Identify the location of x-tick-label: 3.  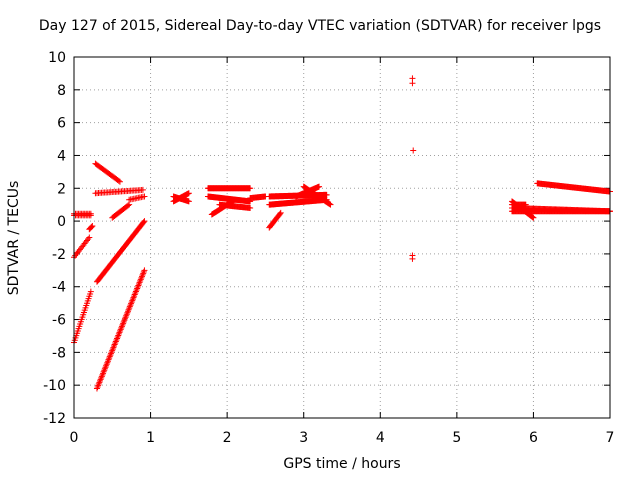
(303, 438).